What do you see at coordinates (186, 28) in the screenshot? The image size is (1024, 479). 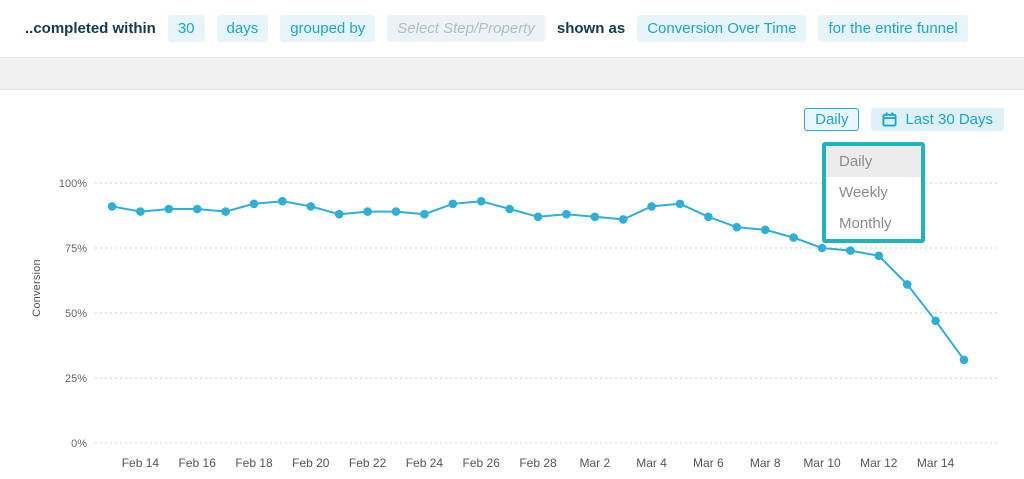 I see `window-value-chip: 30` at bounding box center [186, 28].